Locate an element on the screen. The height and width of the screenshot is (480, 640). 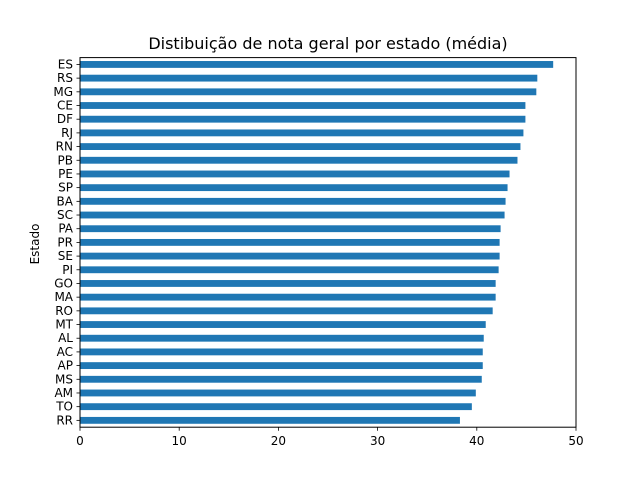
bar-se is located at coordinates (290, 256).